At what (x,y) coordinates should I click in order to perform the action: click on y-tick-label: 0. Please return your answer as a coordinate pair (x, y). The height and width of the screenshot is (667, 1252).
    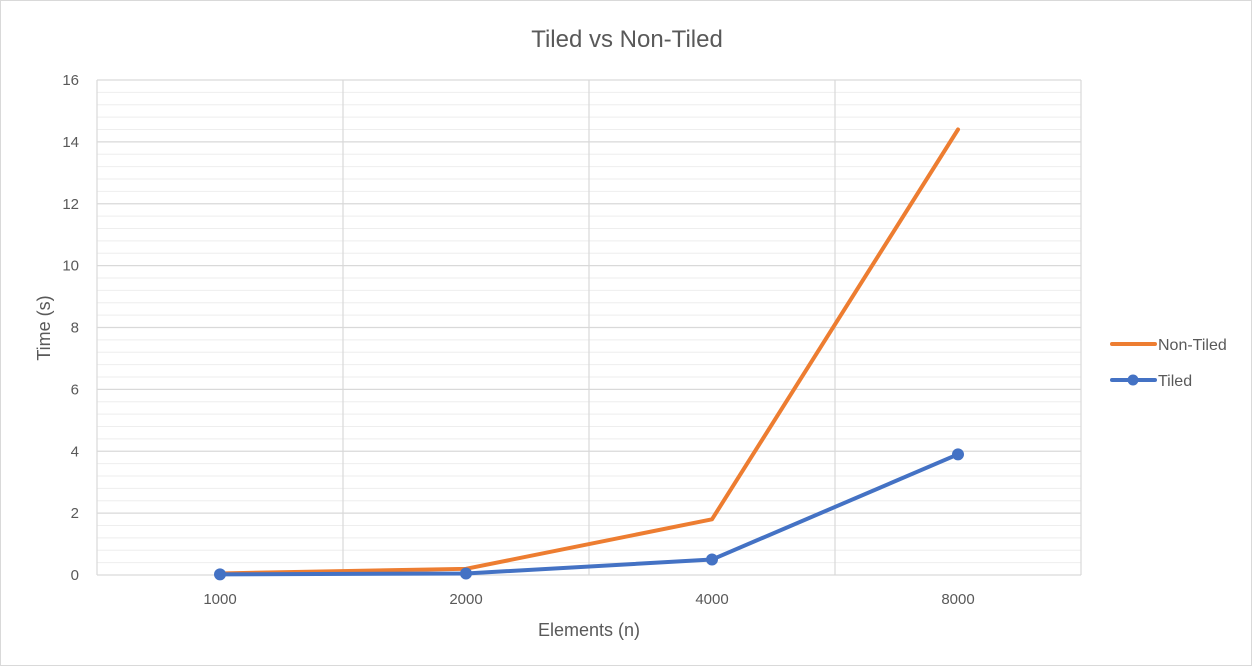
    Looking at the image, I should click on (75, 575).